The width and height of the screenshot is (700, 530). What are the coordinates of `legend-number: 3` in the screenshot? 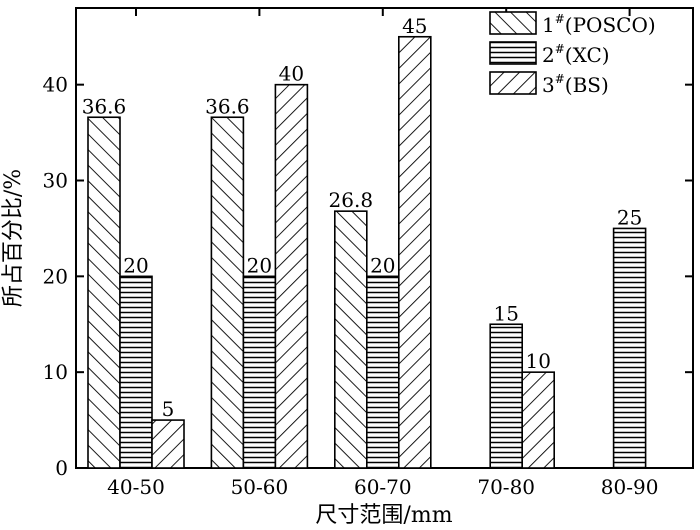 It's located at (548, 85).